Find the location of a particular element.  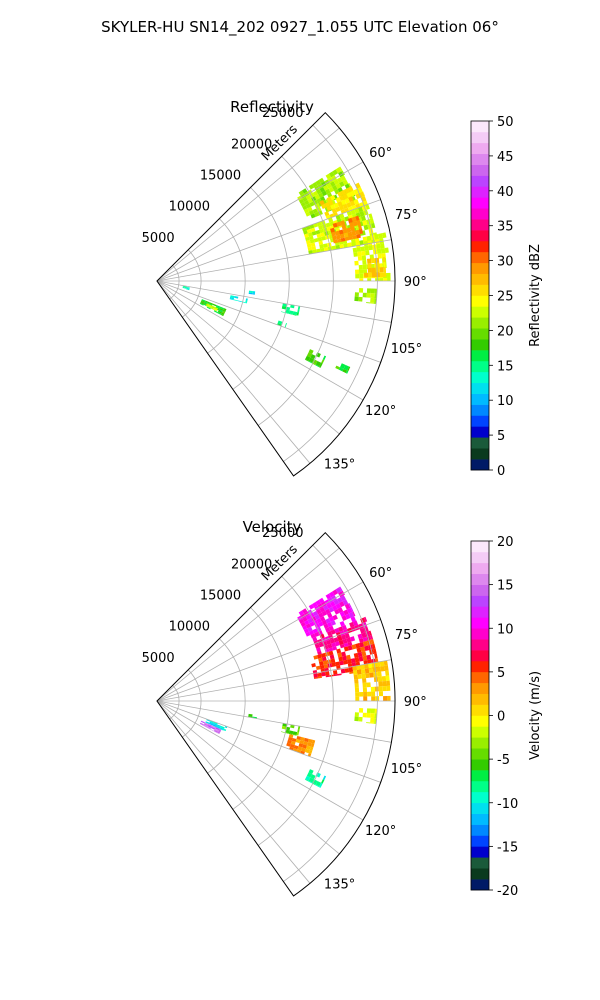

velocity-grid is located at coordinates (275, 714).